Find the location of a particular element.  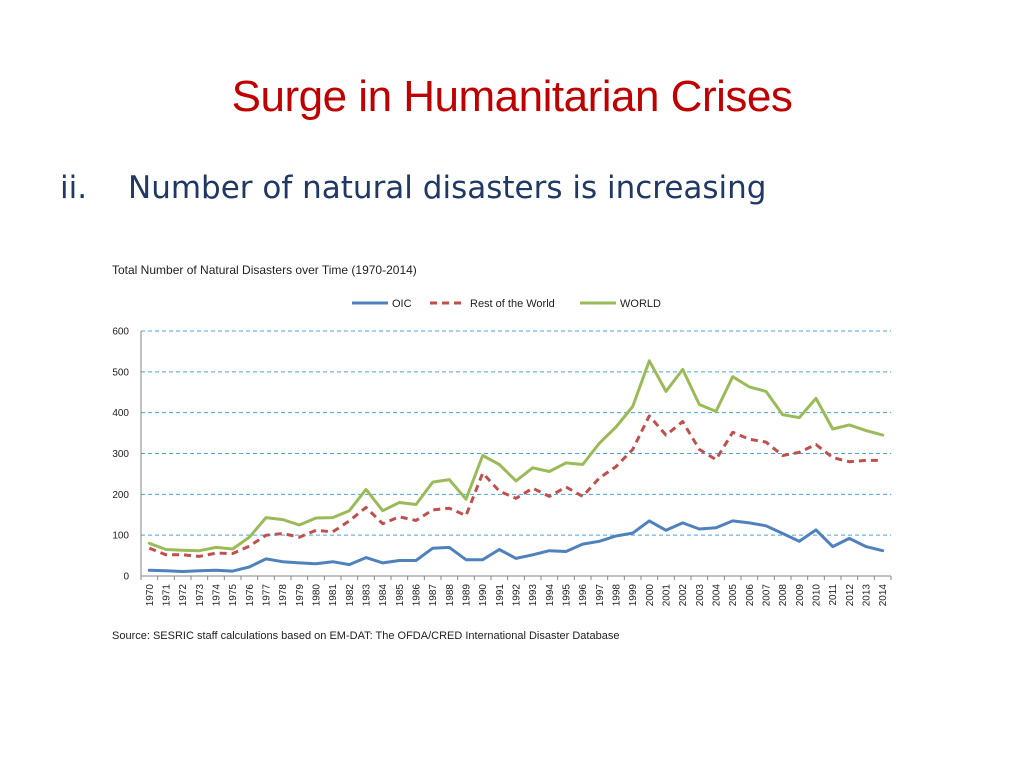

series-line-rest-of-the-world is located at coordinates (515, 486).